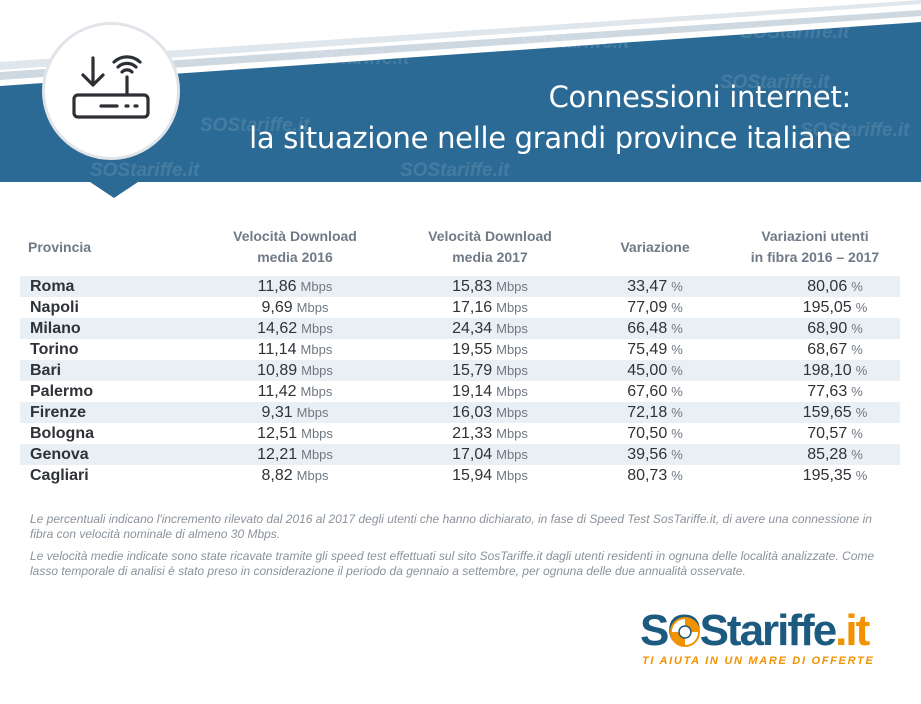 The width and height of the screenshot is (921, 704). I want to click on variazione-cell: 39,56%, so click(655, 454).